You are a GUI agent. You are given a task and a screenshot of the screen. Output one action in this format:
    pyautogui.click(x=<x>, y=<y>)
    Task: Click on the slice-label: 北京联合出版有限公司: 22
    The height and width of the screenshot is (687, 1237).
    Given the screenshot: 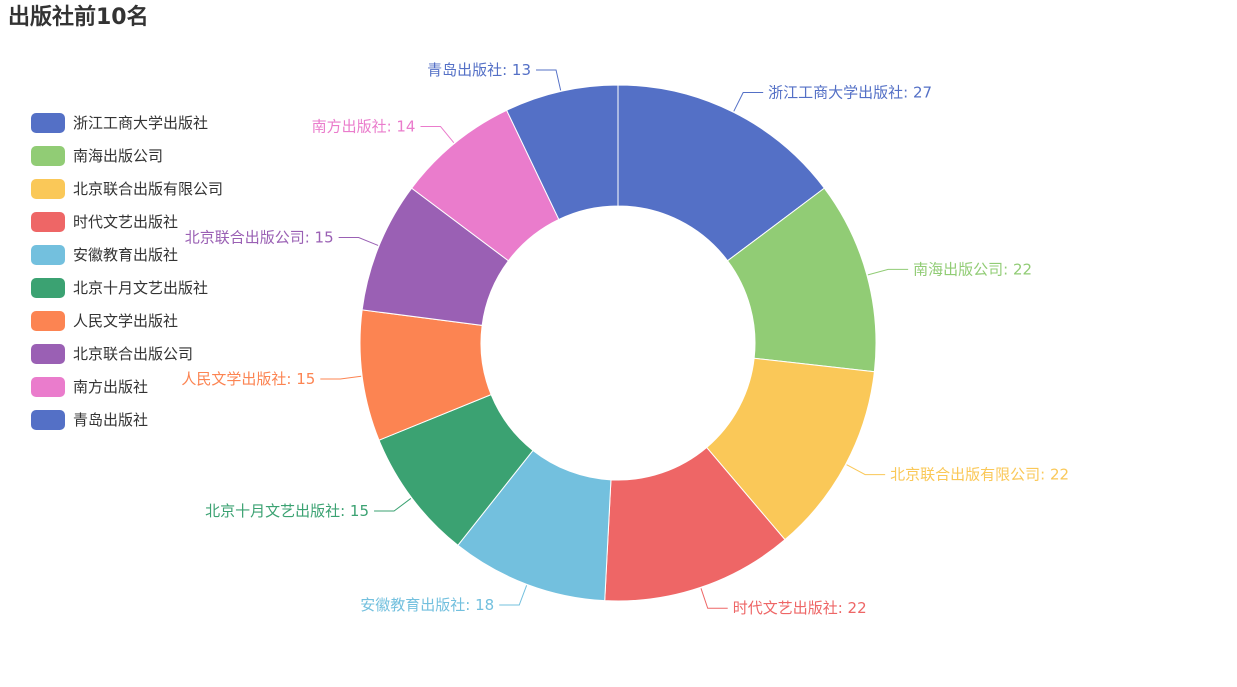 What is the action you would take?
    pyautogui.click(x=979, y=475)
    